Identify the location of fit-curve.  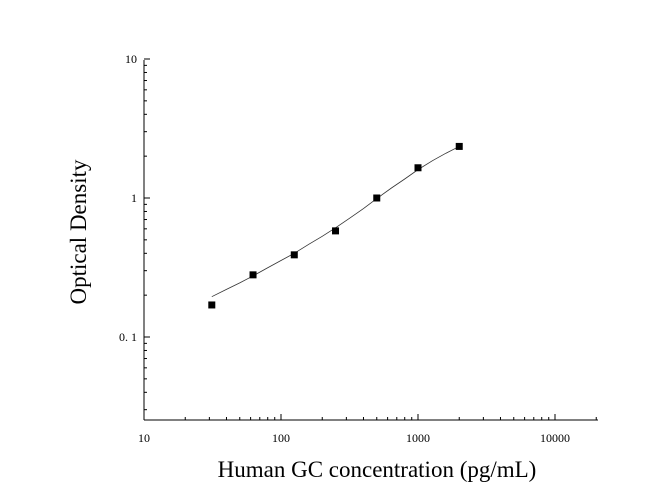
(335, 222).